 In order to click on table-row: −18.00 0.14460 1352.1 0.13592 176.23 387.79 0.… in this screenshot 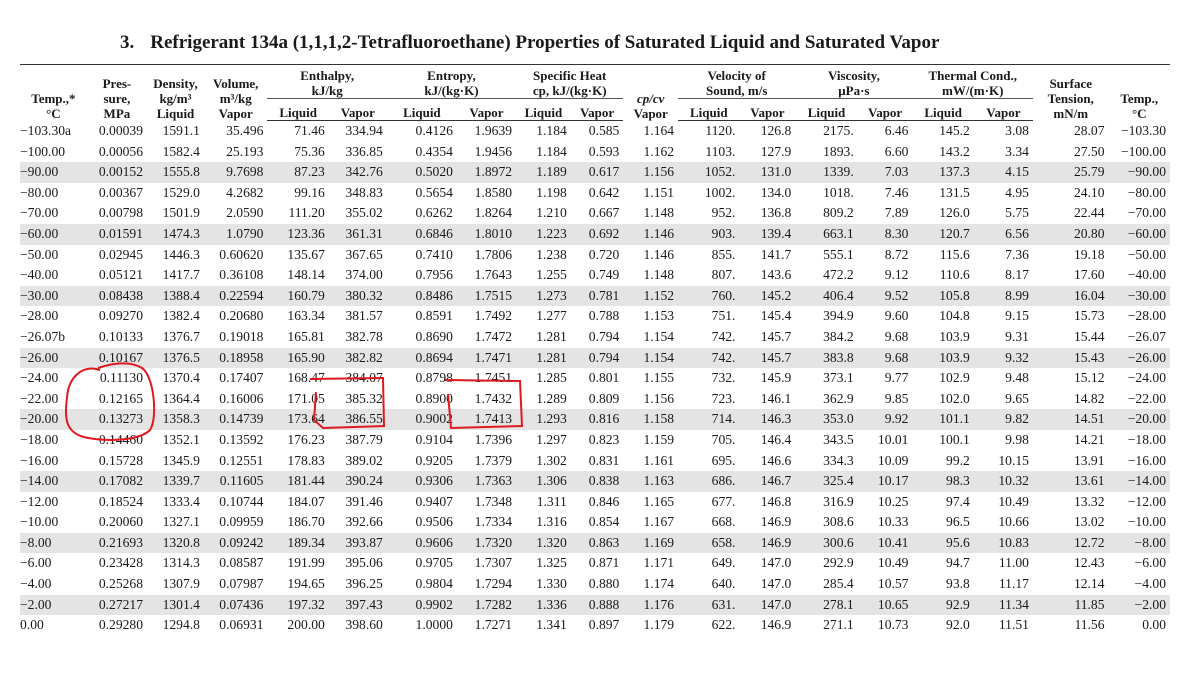, I will do `click(595, 440)`.